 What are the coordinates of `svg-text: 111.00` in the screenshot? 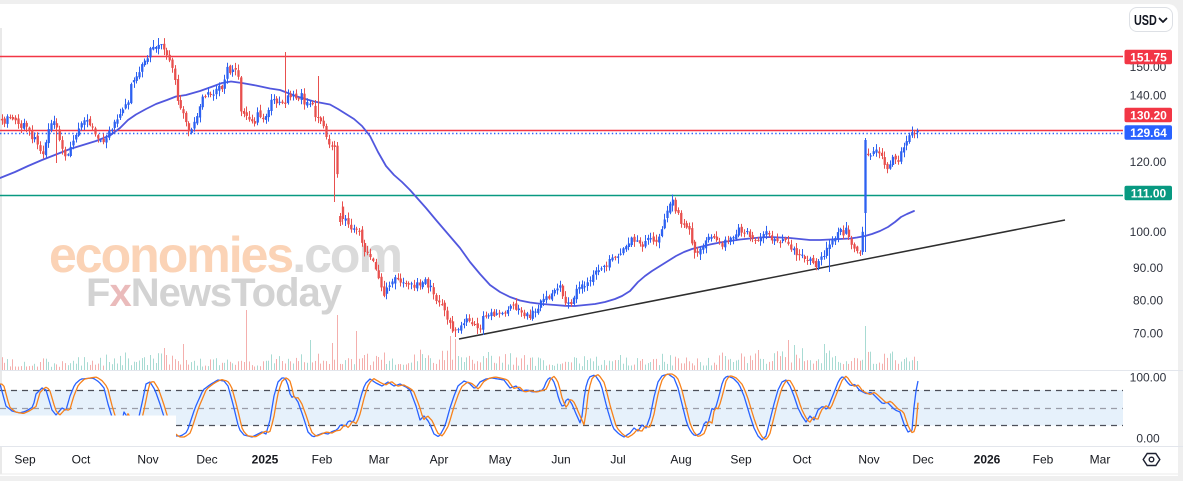 It's located at (1149, 193).